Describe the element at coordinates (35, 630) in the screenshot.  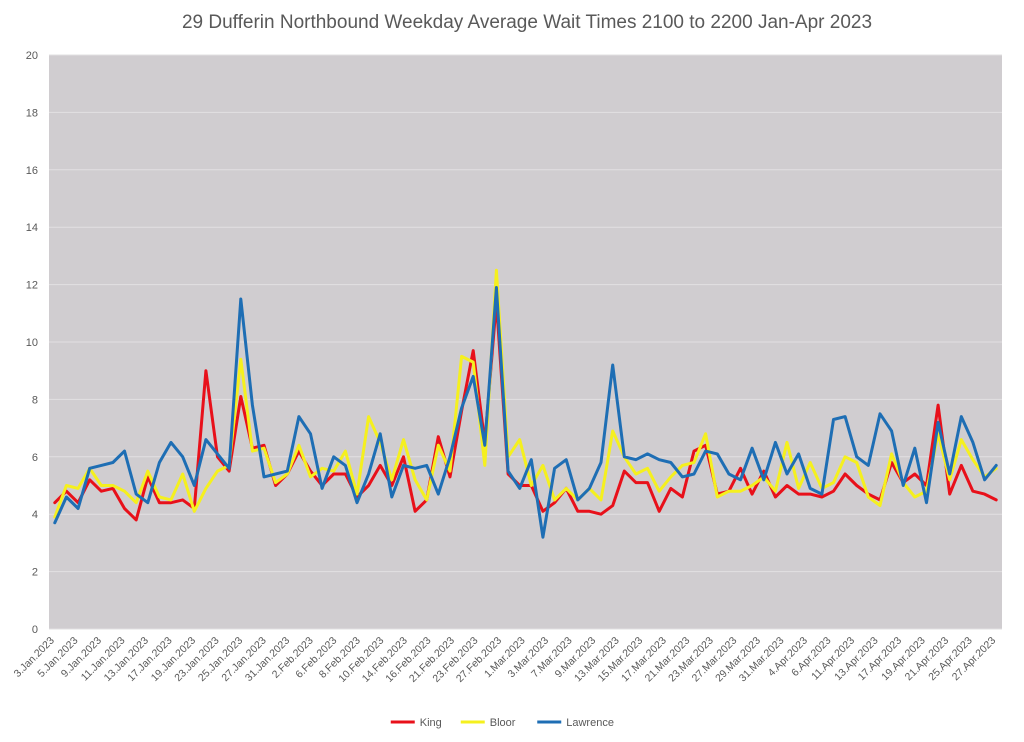
I see `y-tick-label: 0` at that location.